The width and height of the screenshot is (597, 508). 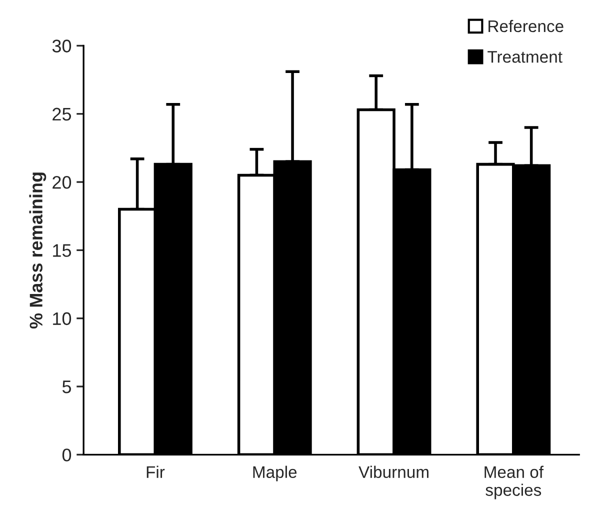 I want to click on y-tick-label: 30, so click(x=62, y=46).